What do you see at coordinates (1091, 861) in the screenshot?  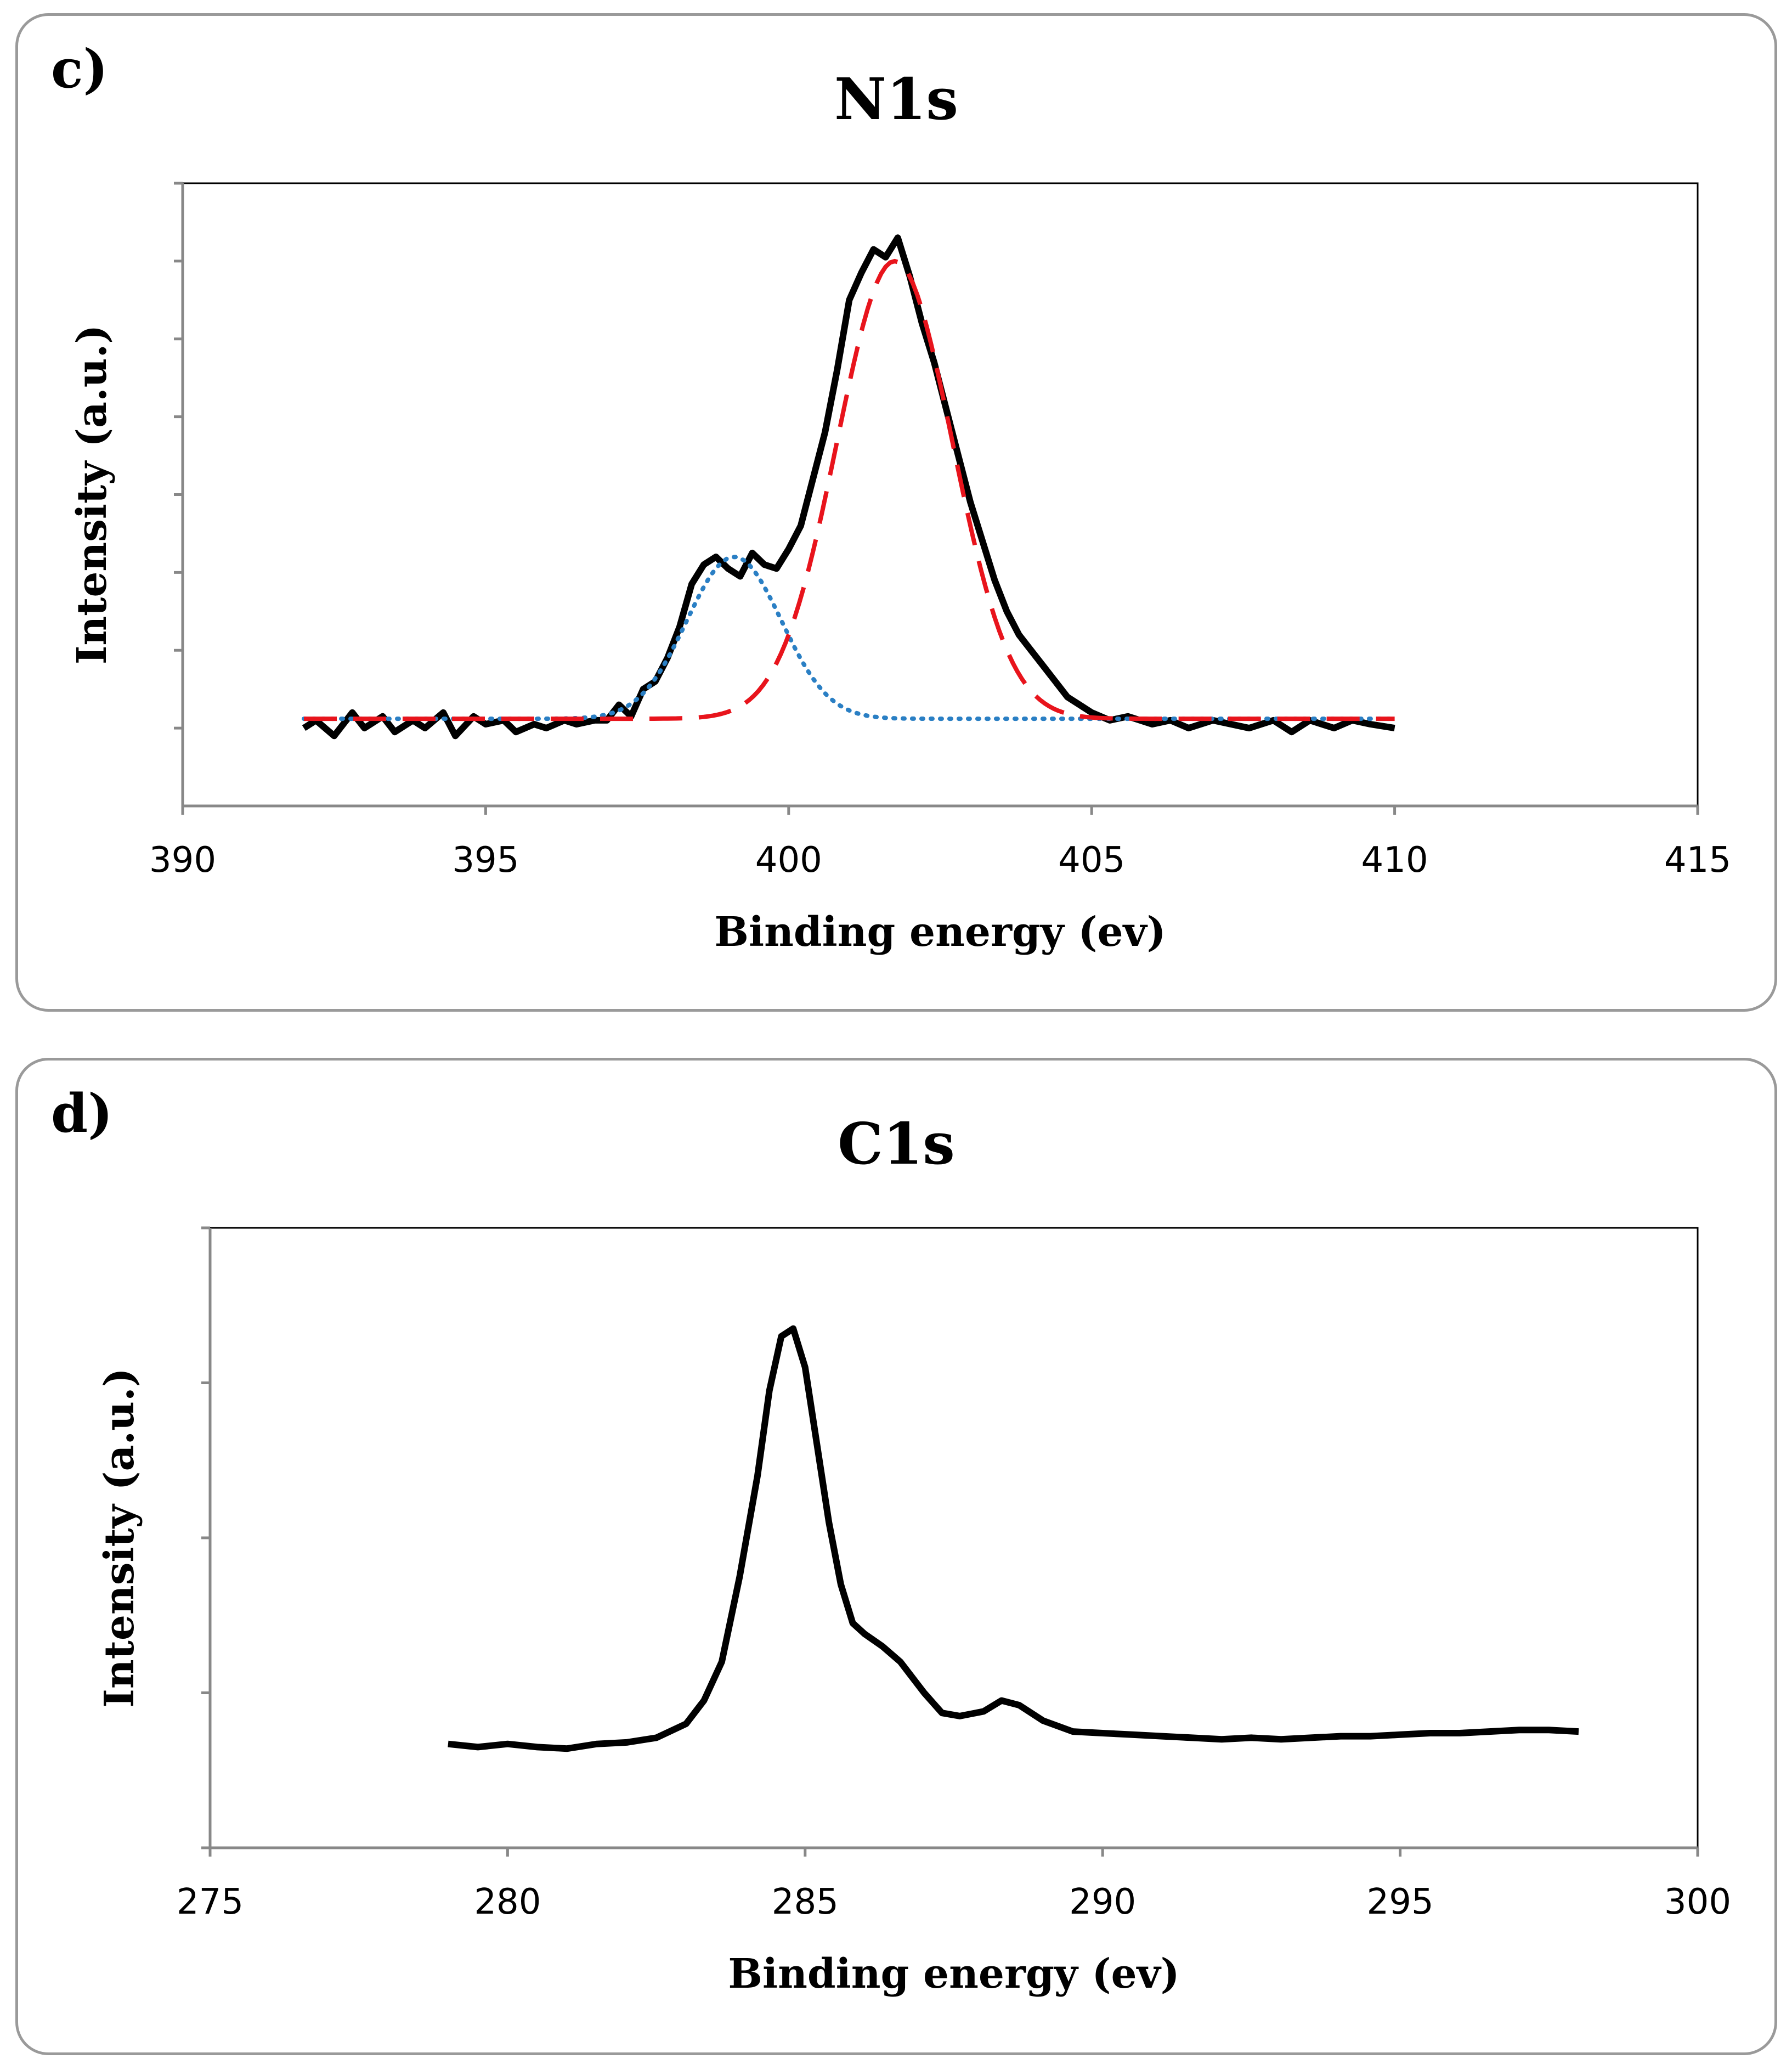 I see `x-tick-label: 405` at bounding box center [1091, 861].